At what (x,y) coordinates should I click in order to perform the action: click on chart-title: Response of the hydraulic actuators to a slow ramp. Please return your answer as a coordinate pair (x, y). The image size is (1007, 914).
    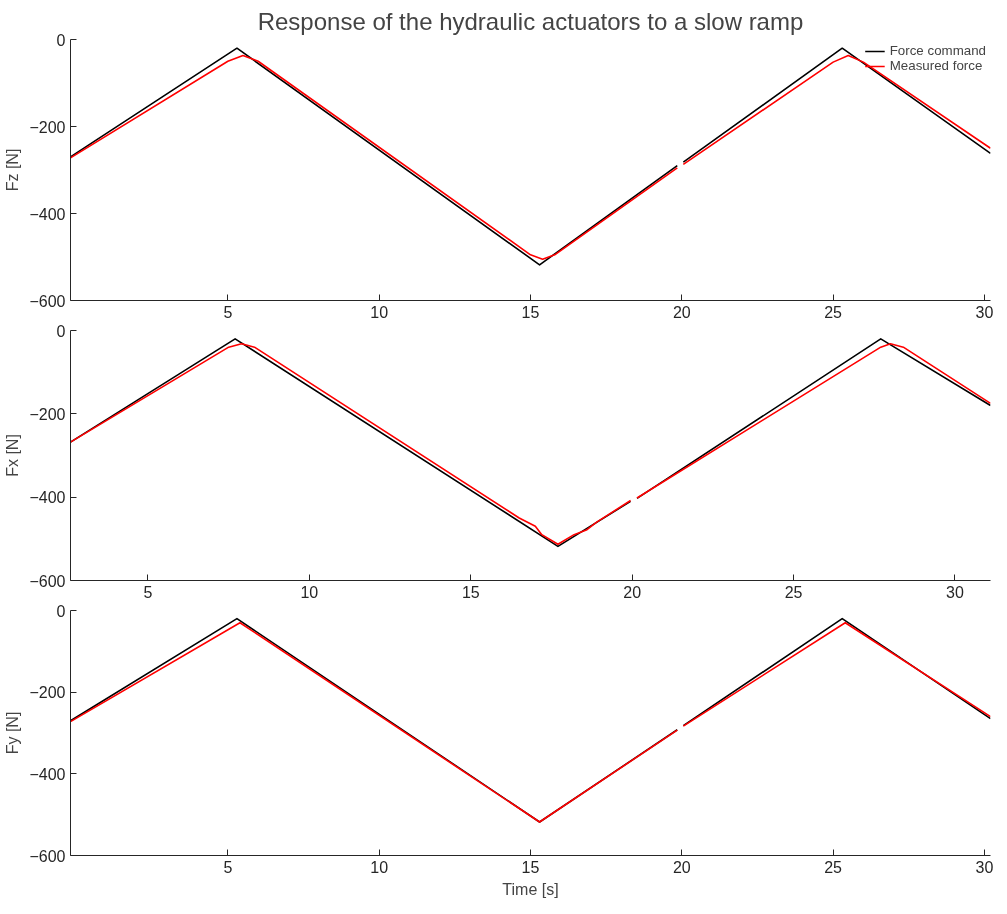
    Looking at the image, I should click on (530, 21).